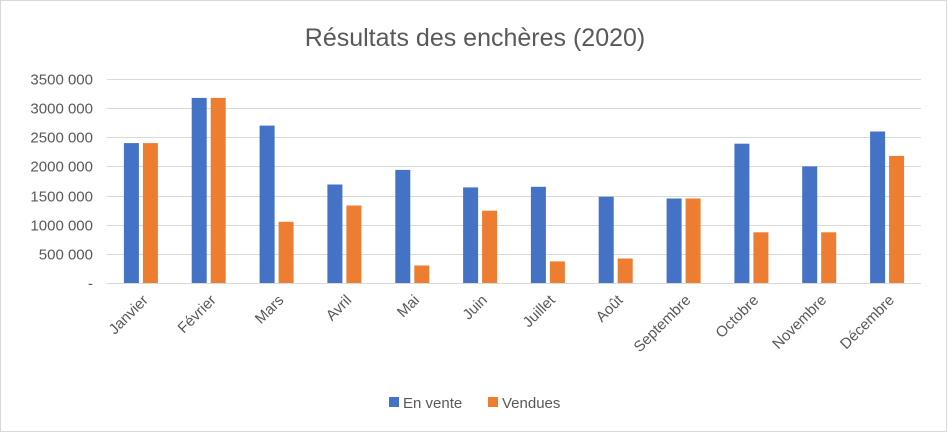  I want to click on legend: En vente Vendues, so click(474, 403).